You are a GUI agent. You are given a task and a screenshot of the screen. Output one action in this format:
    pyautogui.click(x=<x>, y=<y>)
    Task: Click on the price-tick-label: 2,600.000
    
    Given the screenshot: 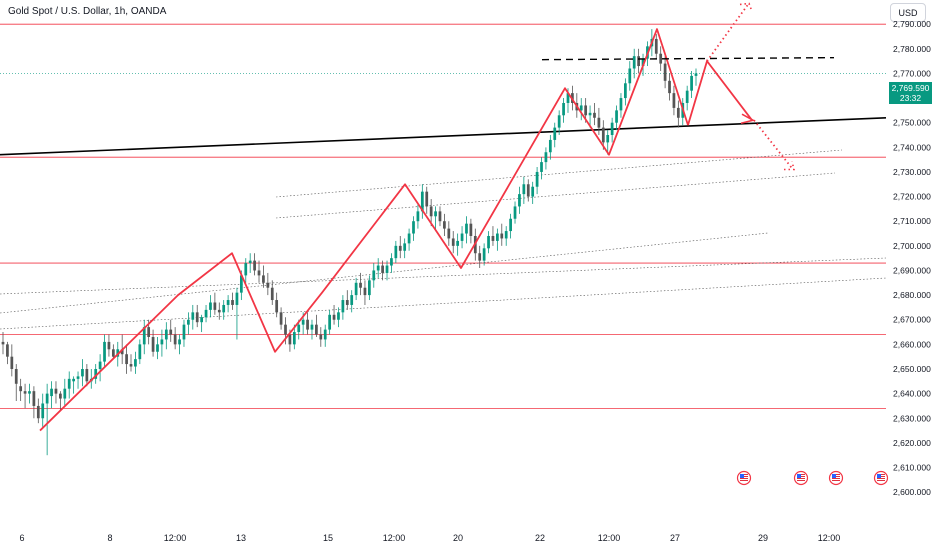 What is the action you would take?
    pyautogui.click(x=912, y=492)
    